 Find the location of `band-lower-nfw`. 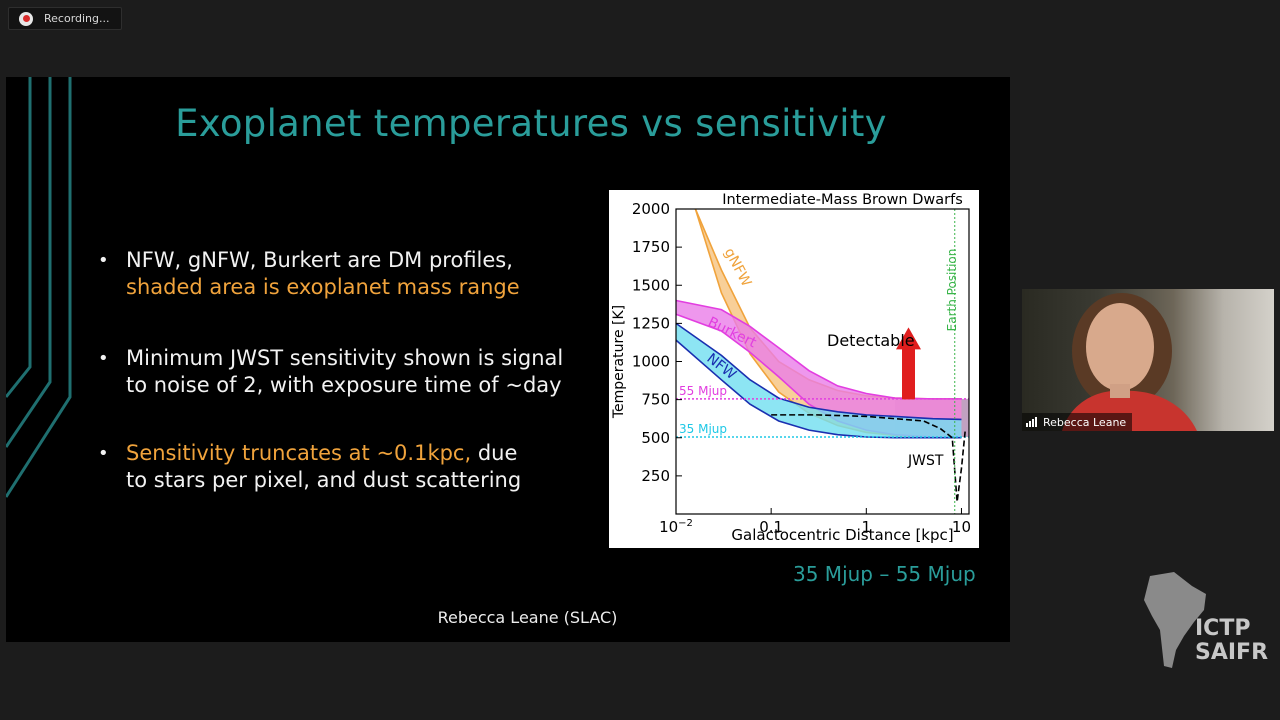

band-lower-nfw is located at coordinates (818, 389).